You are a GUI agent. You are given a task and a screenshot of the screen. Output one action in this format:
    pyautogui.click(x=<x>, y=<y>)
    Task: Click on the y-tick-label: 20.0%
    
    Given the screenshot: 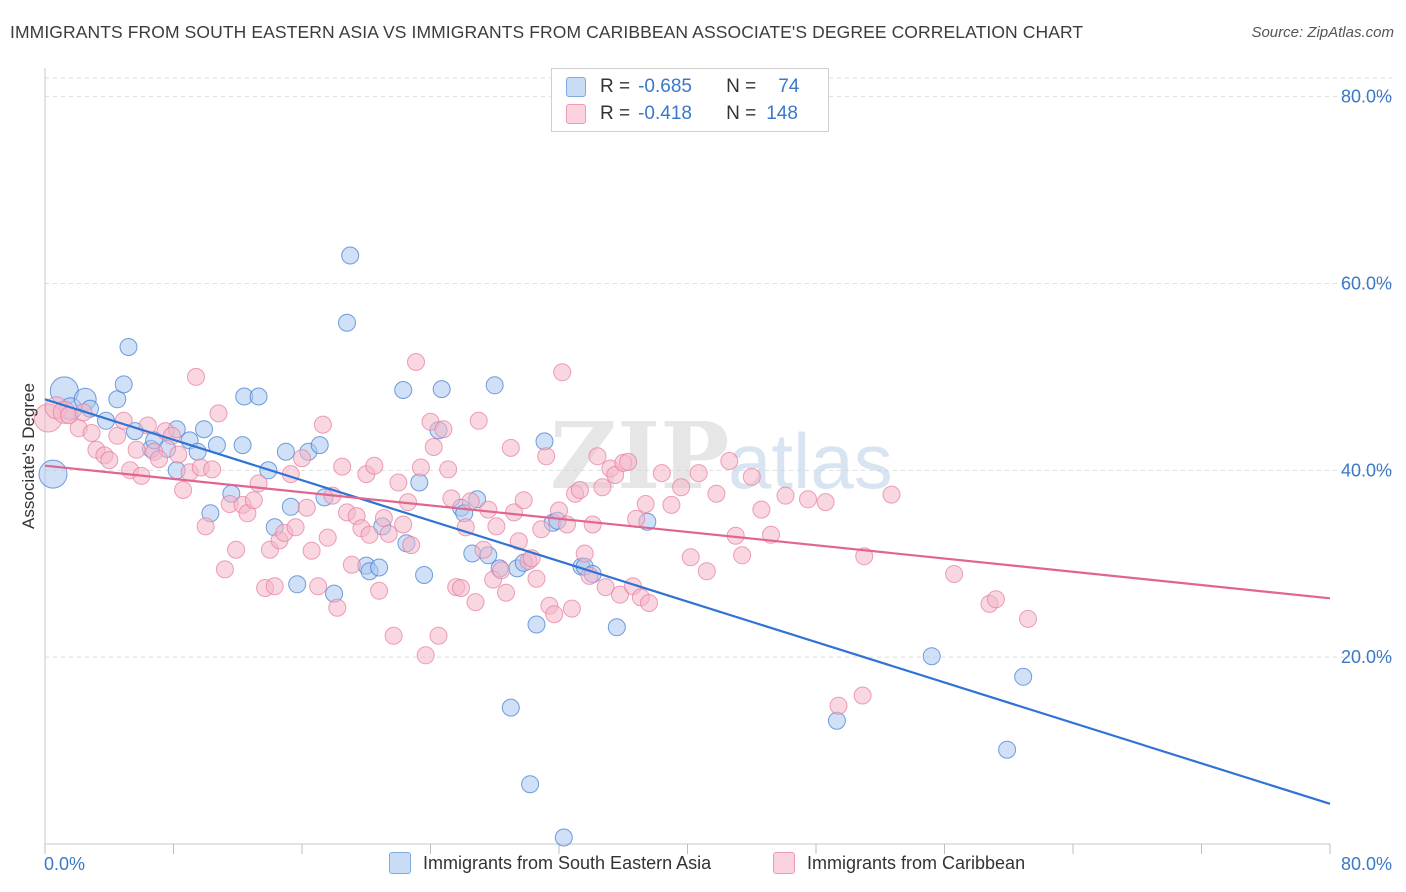 What is the action you would take?
    pyautogui.click(x=1366, y=657)
    